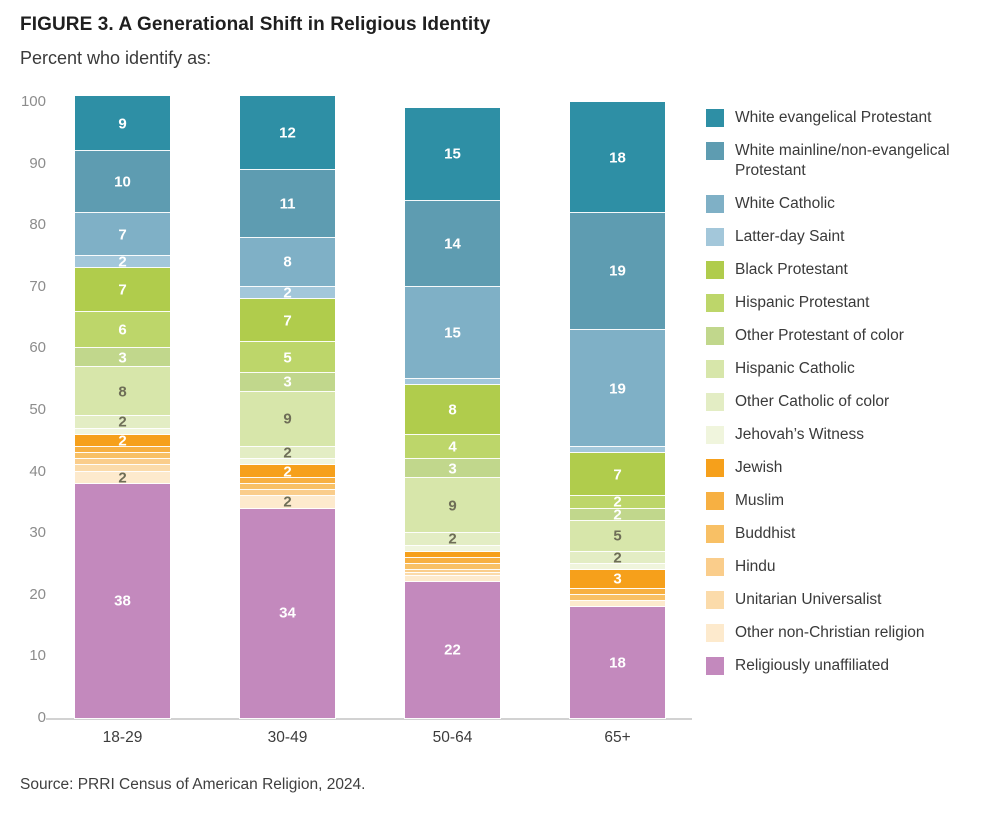 The image size is (1000, 817). I want to click on segment-value-label: 5, so click(617, 536).